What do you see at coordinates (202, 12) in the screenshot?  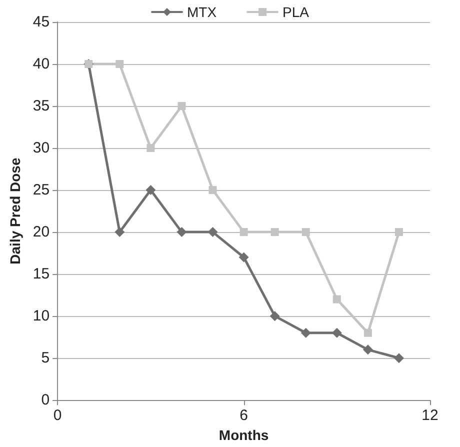 I see `legend-label: MTX` at bounding box center [202, 12].